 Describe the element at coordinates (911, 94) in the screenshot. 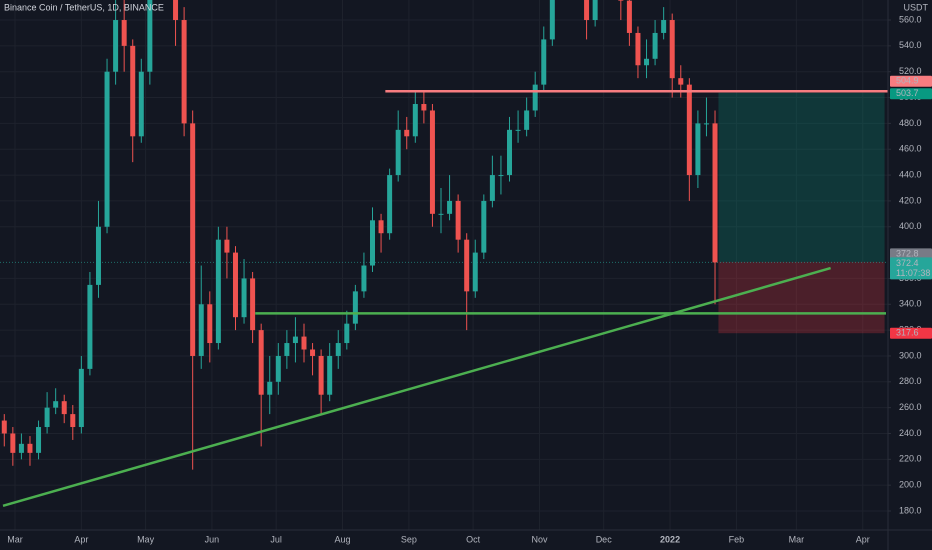

I see `target-label-box` at that location.